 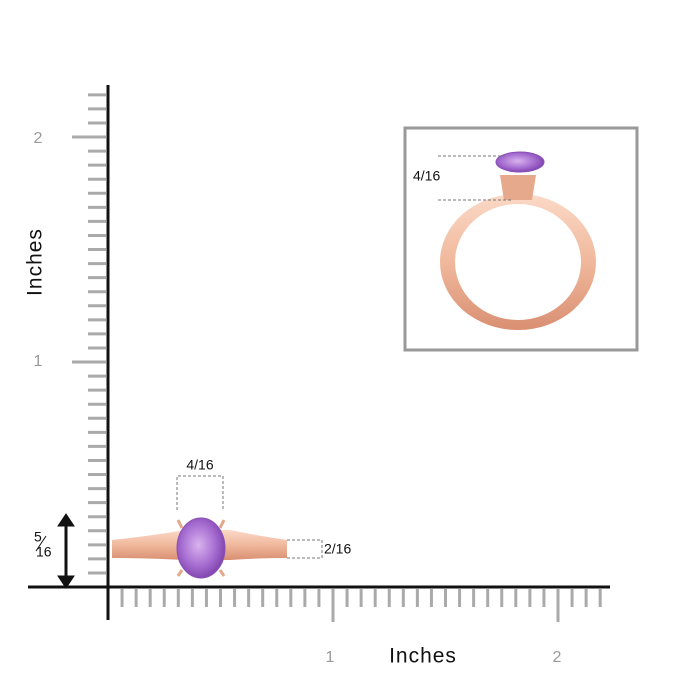 I want to click on ring-front, so click(x=518, y=240).